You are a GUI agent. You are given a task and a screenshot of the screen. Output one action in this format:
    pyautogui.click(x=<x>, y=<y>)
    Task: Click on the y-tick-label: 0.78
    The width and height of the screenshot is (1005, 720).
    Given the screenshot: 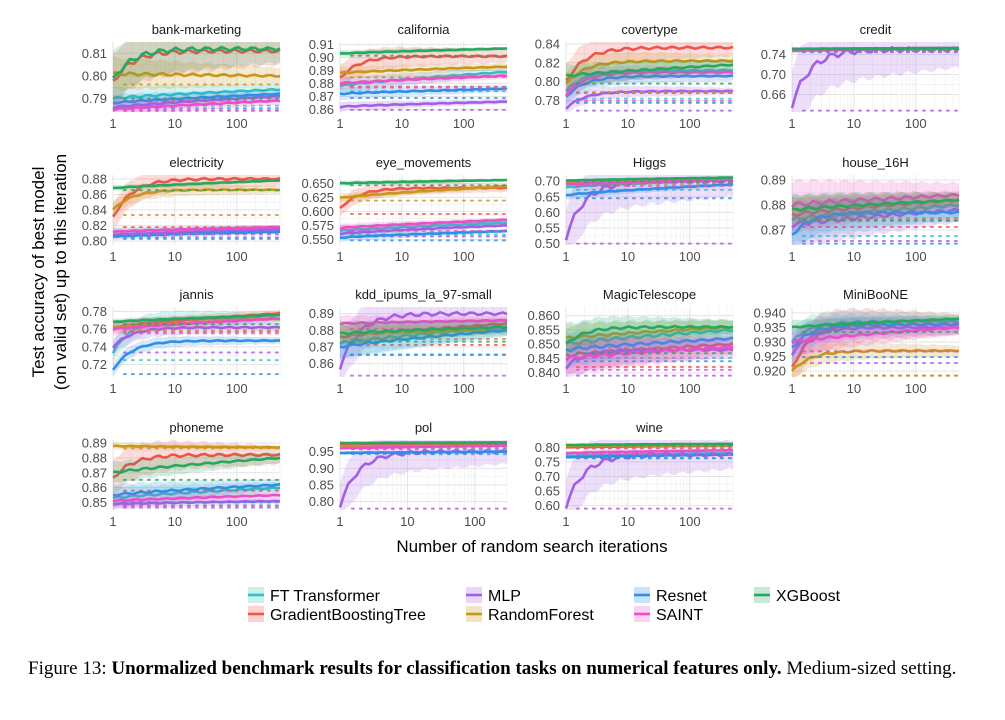 What is the action you would take?
    pyautogui.click(x=547, y=100)
    